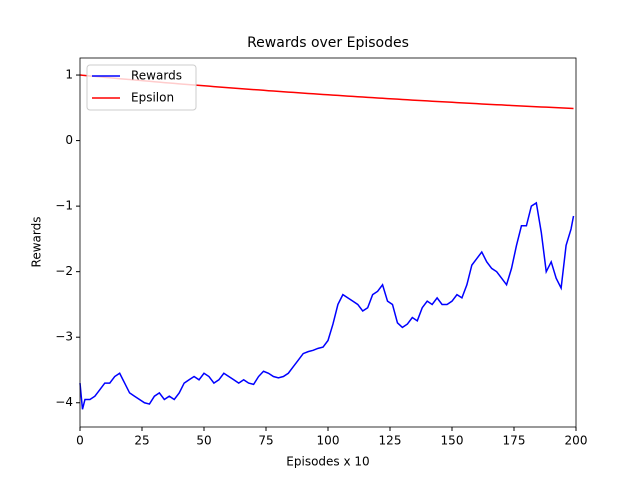  I want to click on y-tick-label: 1, so click(69, 75).